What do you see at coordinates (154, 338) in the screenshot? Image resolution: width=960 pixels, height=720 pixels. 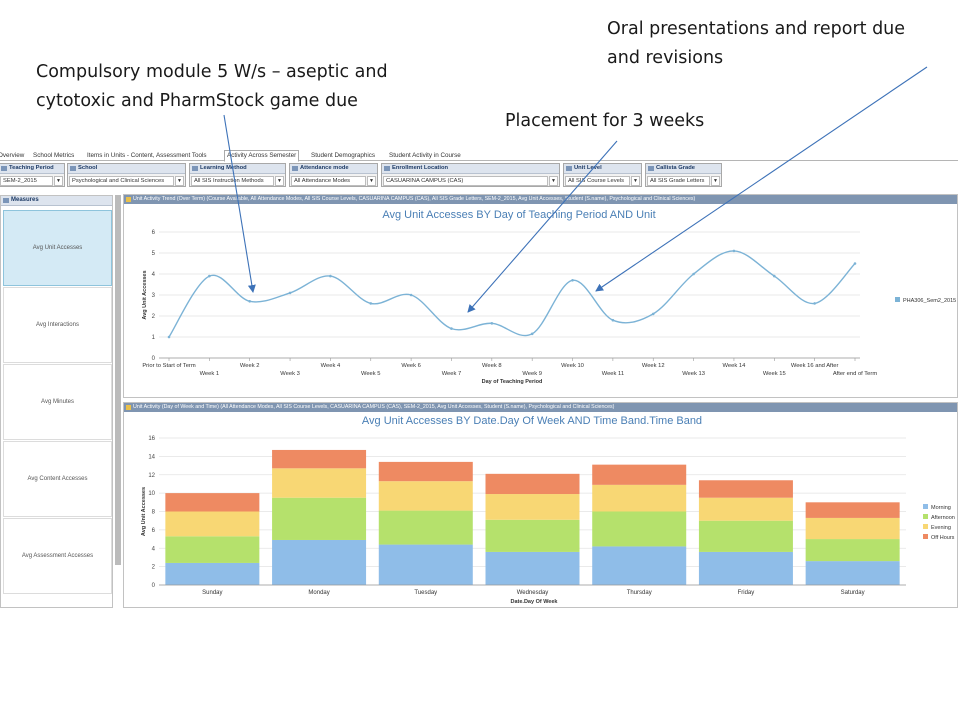 I see `y-tick-label: 1` at bounding box center [154, 338].